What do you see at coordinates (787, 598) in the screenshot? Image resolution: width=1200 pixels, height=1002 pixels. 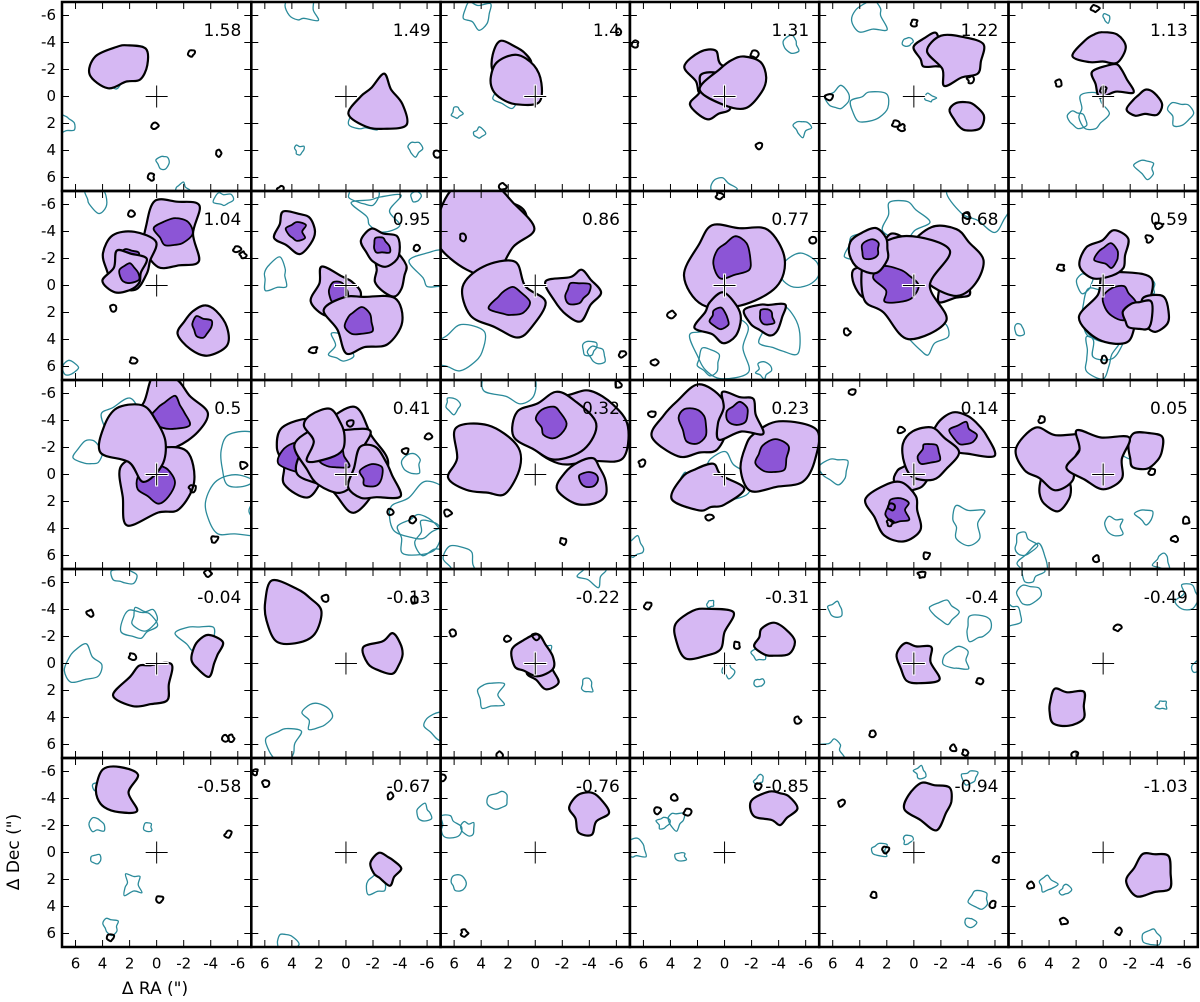 I see `velocity-label: -0.31` at bounding box center [787, 598].